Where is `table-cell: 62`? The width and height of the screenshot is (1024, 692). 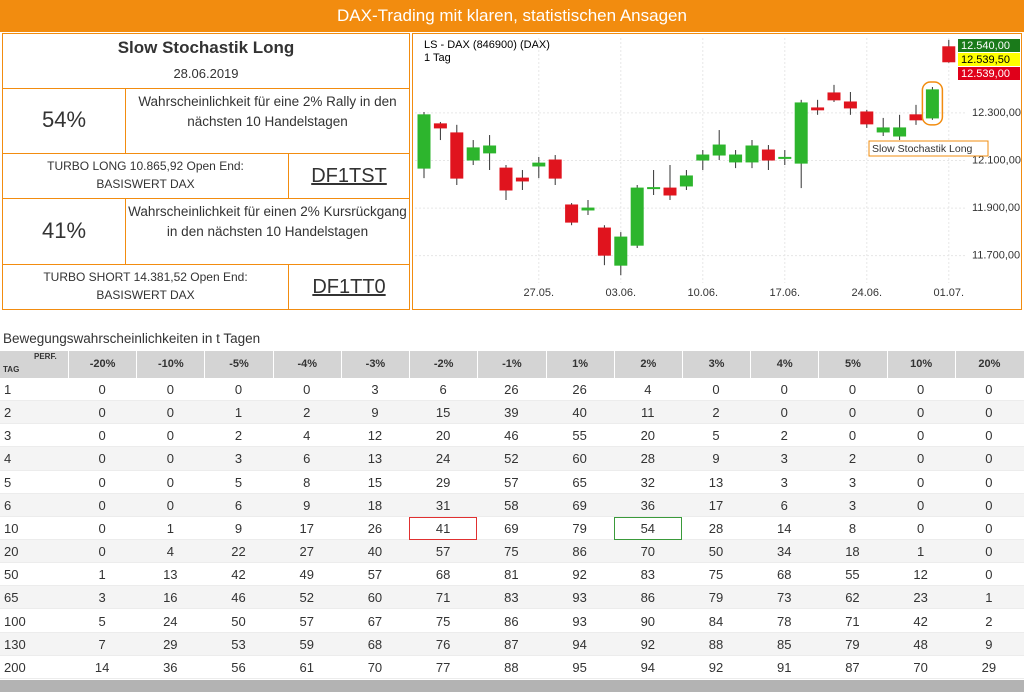 table-cell: 62 is located at coordinates (852, 598).